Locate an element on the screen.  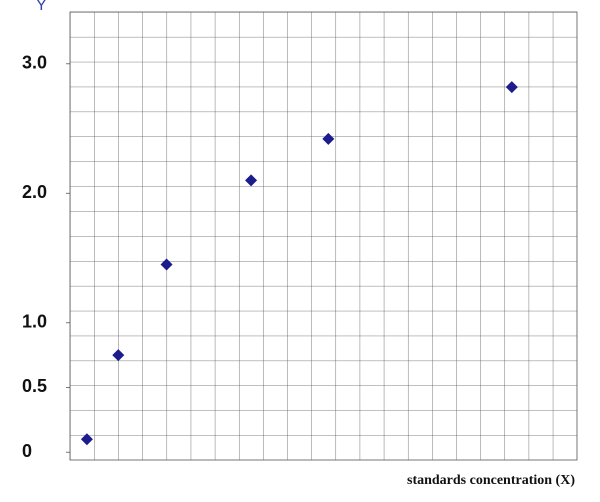
y-axis-label: Y is located at coordinates (41, 7).